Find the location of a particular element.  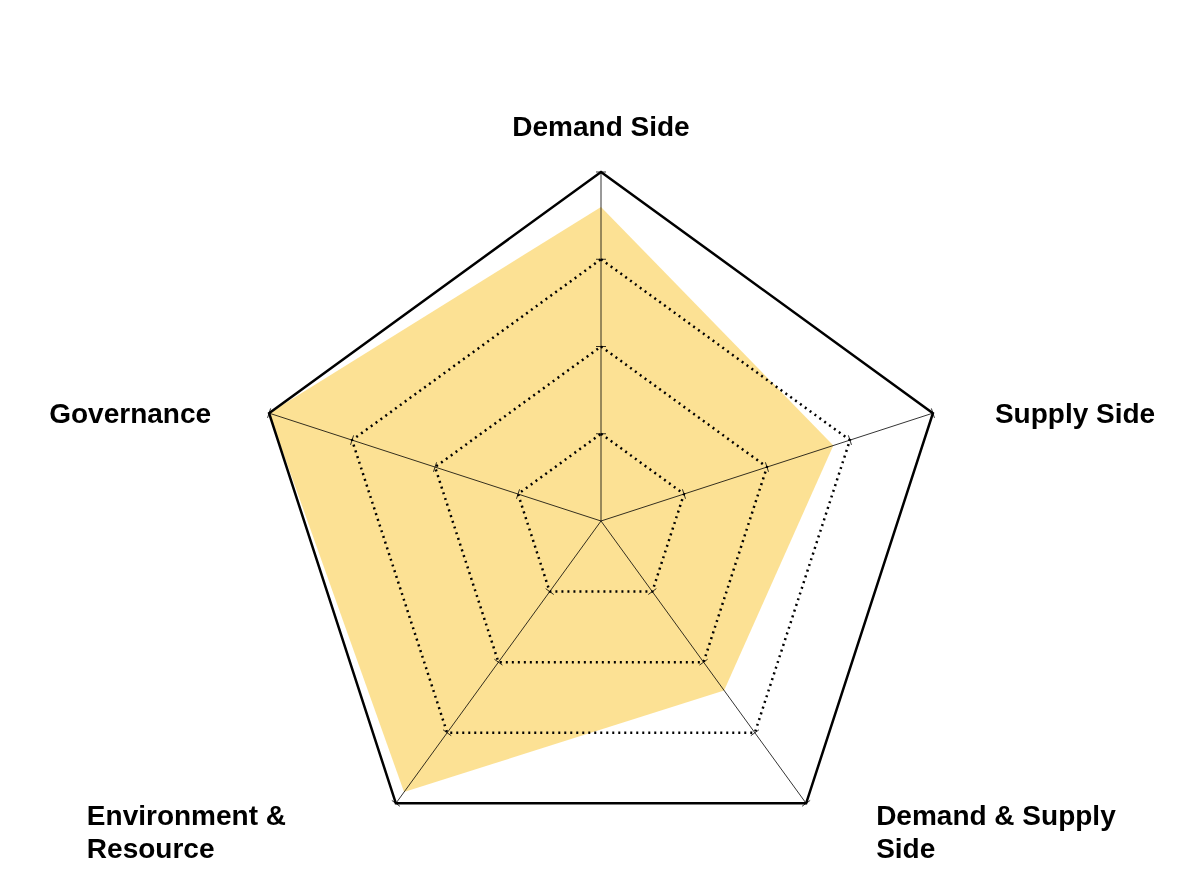

spoke-label: Demand Side is located at coordinates (601, 126).